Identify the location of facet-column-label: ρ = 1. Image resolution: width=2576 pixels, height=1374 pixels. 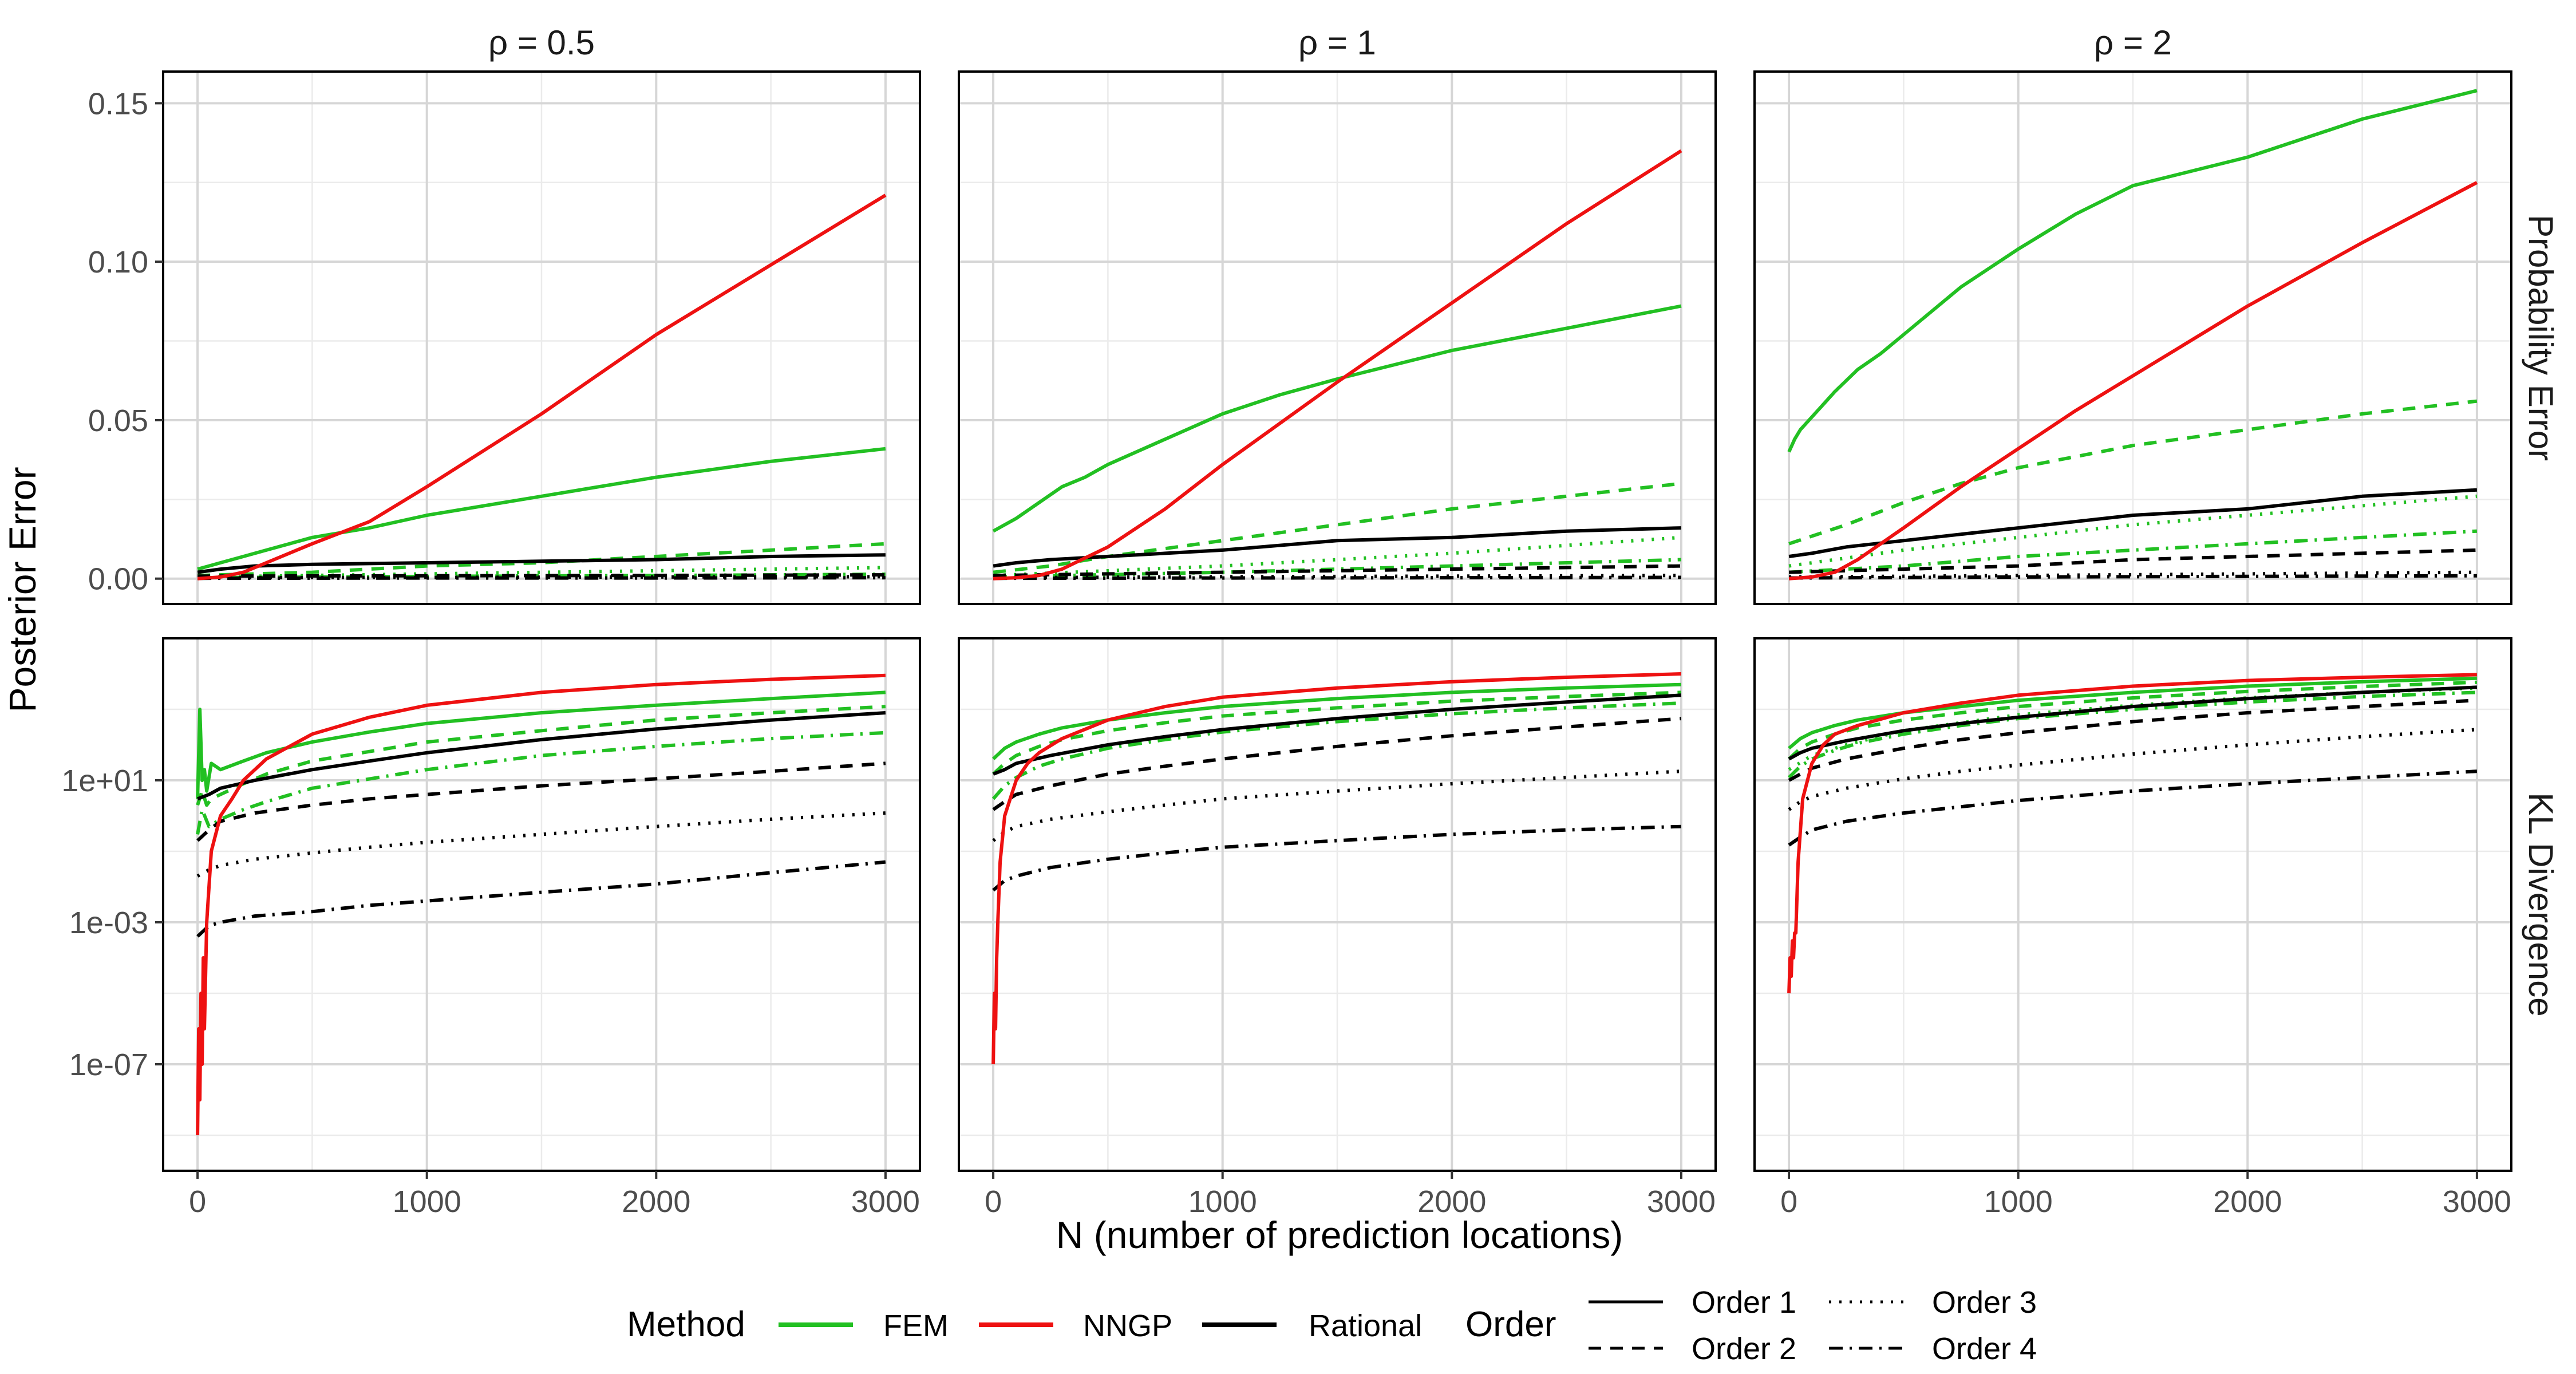
(1337, 43).